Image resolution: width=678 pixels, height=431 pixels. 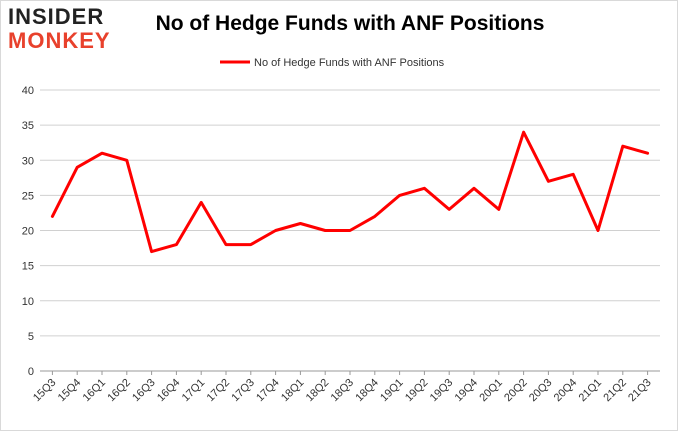 What do you see at coordinates (392, 391) in the screenshot?
I see `x-tick-label: 19Q1` at bounding box center [392, 391].